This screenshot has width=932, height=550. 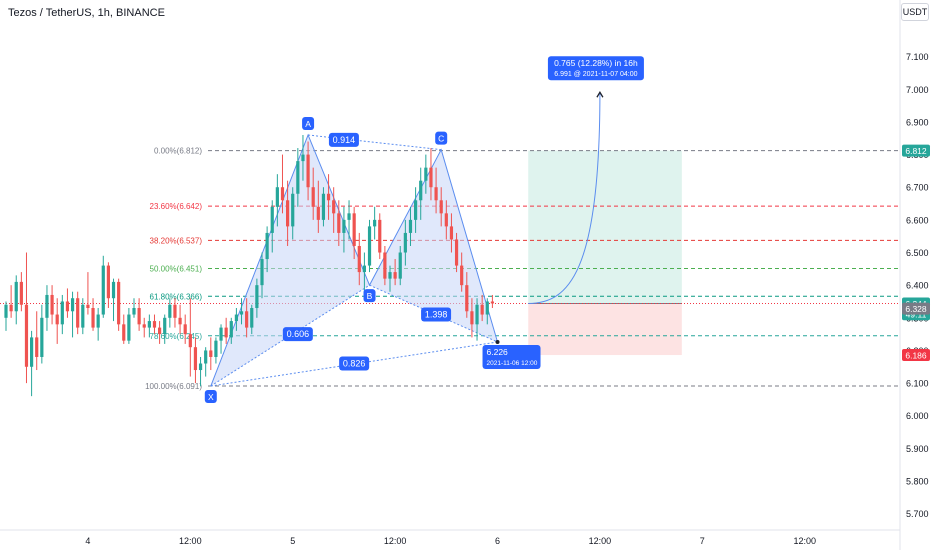 I want to click on d-label-line1: 6.226, so click(x=498, y=352).